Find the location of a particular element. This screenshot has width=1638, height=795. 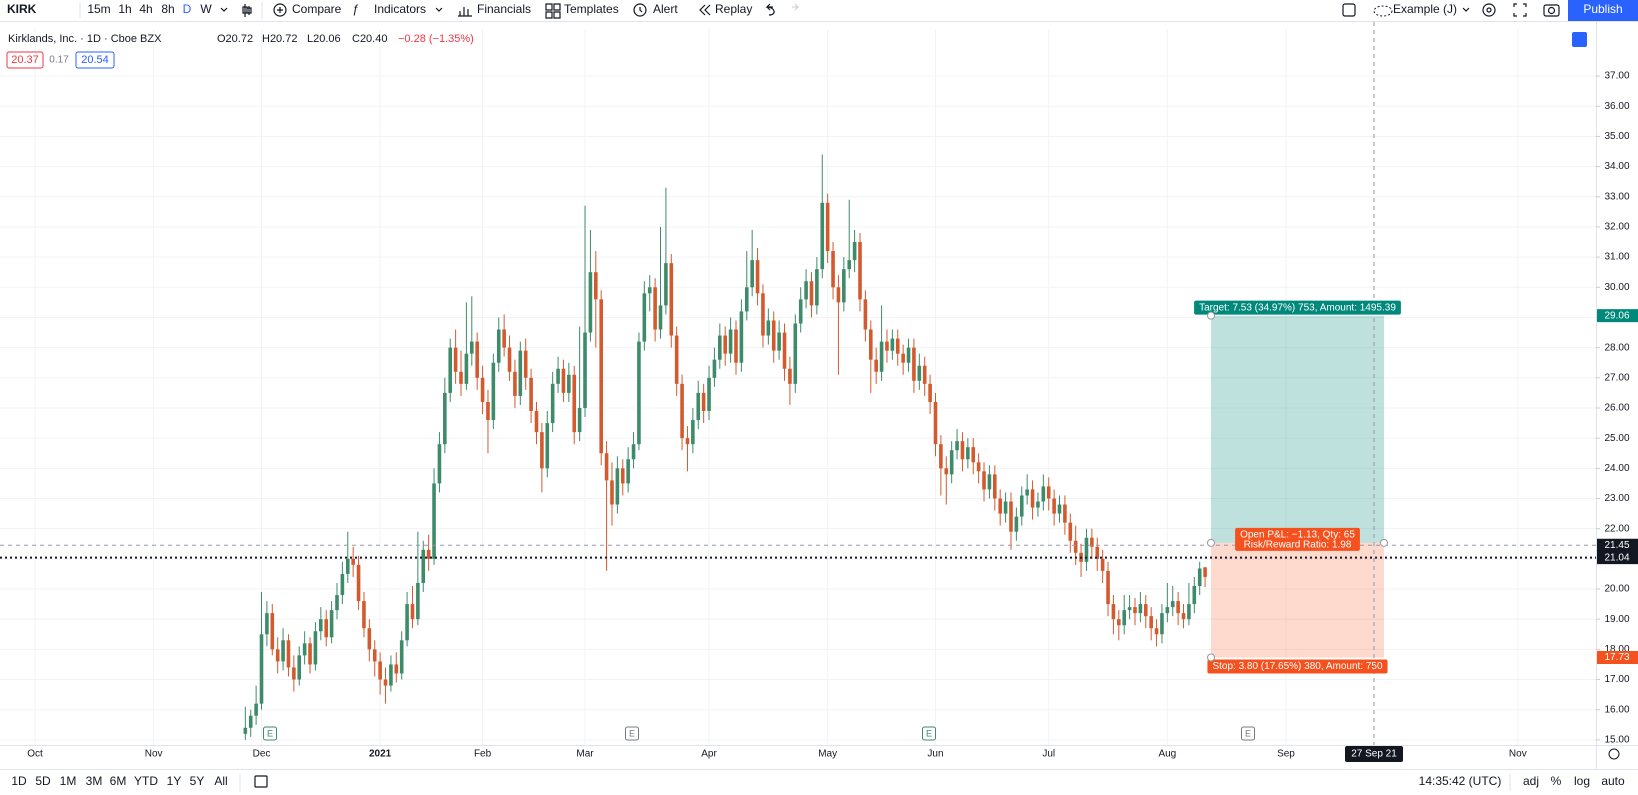

x-tick-label: Dec is located at coordinates (262, 754).